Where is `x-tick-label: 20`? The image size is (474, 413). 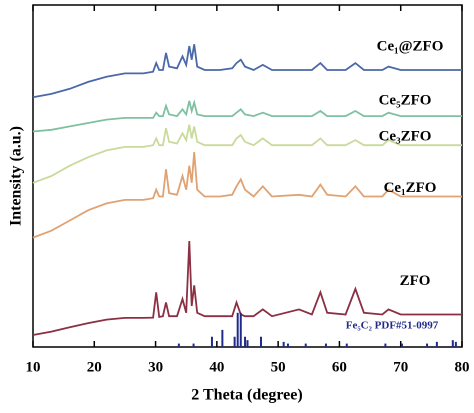 x-tick-label: 20 is located at coordinates (94, 367).